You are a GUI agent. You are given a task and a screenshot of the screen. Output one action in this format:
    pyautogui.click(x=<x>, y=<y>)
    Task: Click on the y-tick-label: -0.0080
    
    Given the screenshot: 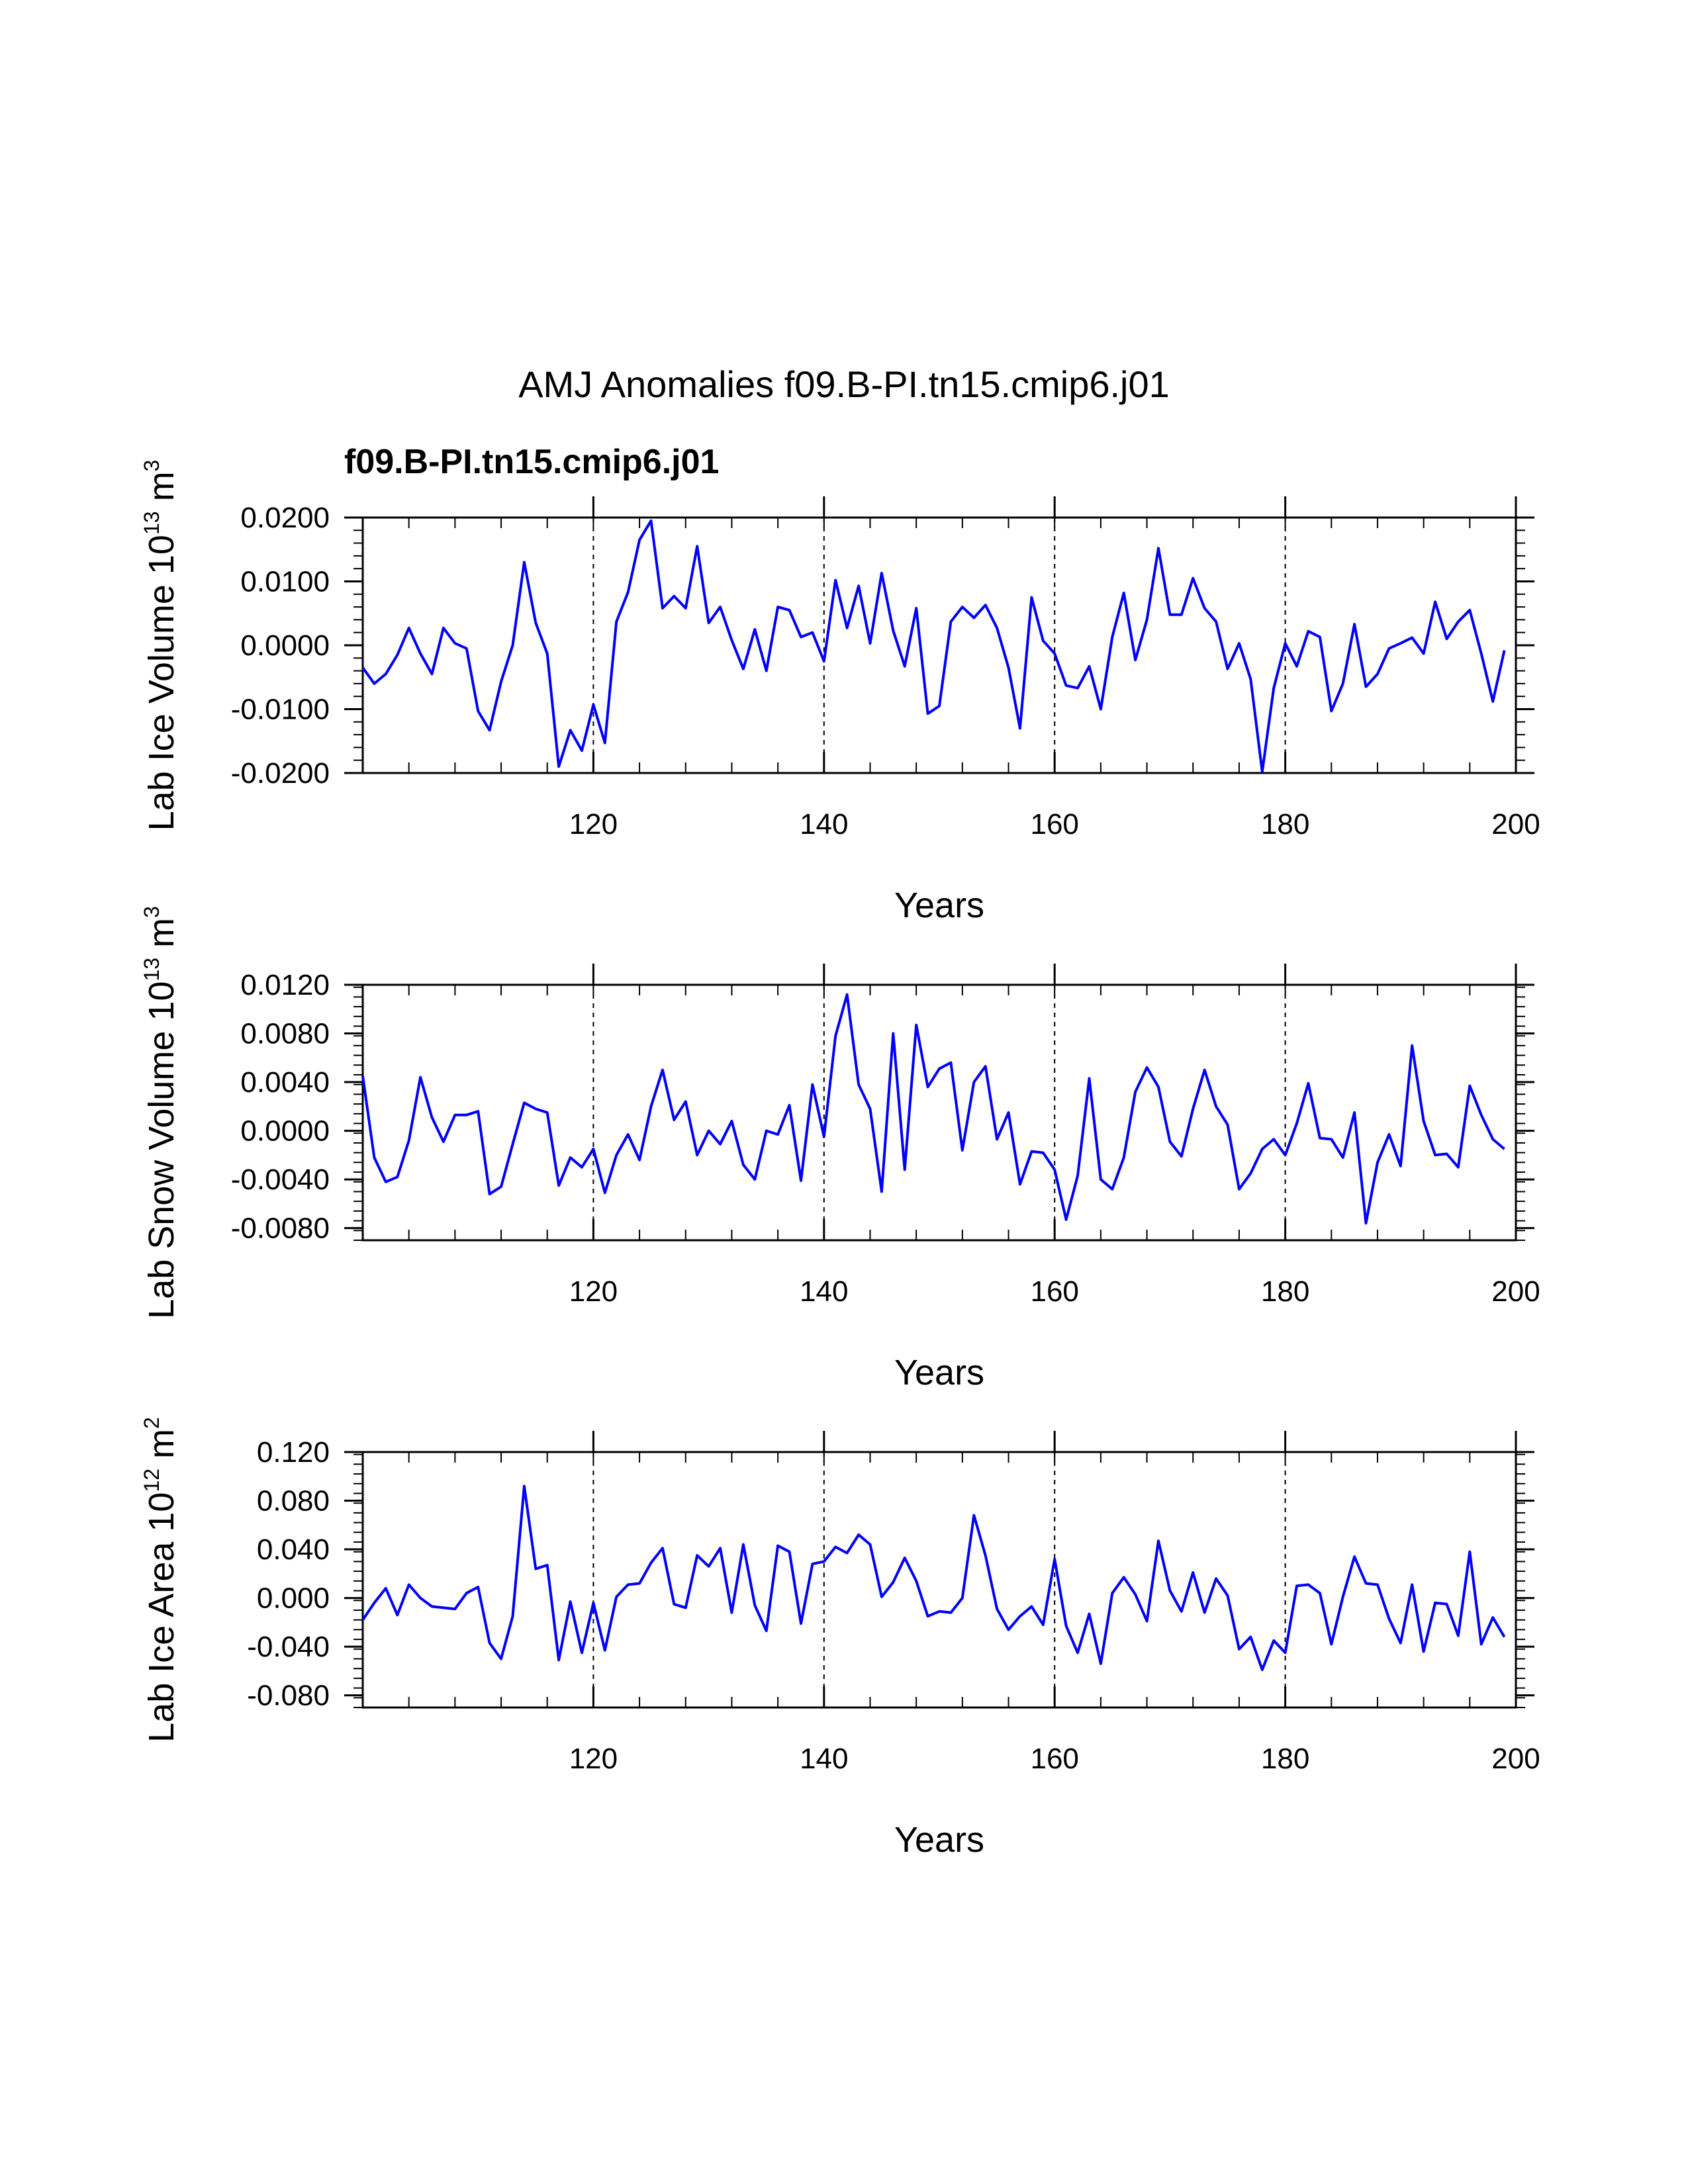 What is the action you would take?
    pyautogui.click(x=280, y=1228)
    